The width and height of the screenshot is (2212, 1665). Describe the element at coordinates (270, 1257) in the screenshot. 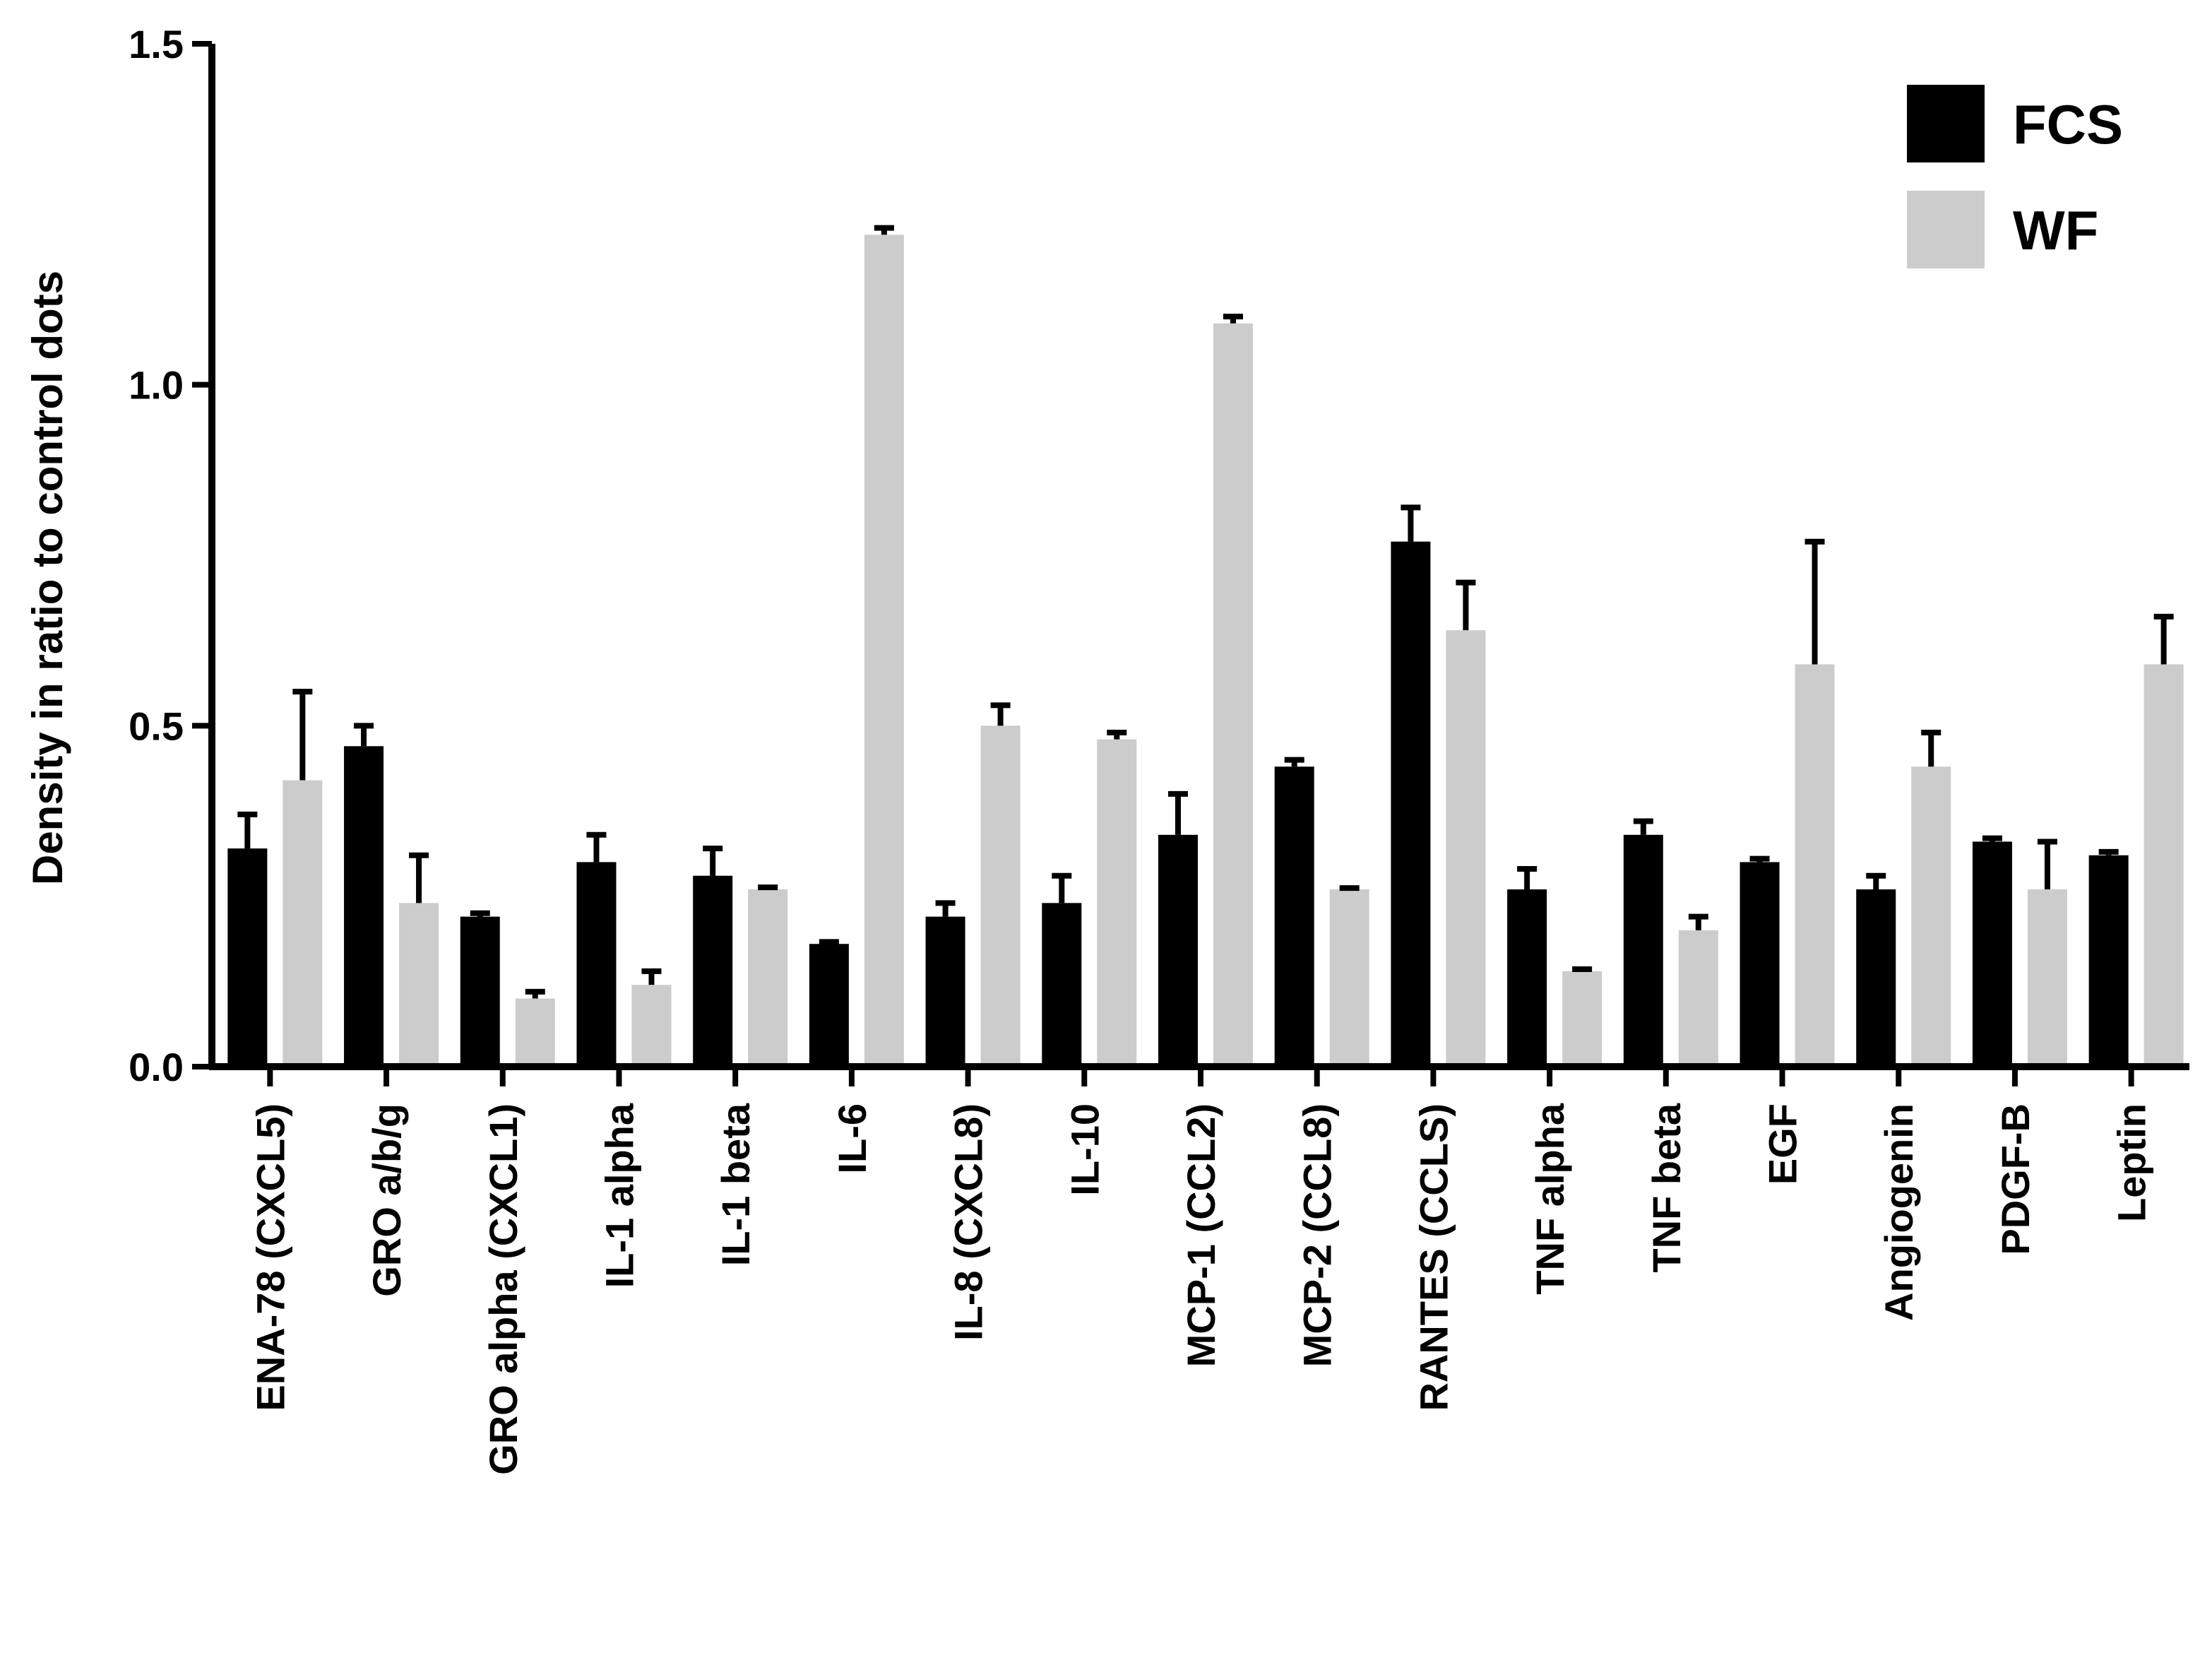

I see `x-tick-label: ENA-78 (CXCL5)` at that location.